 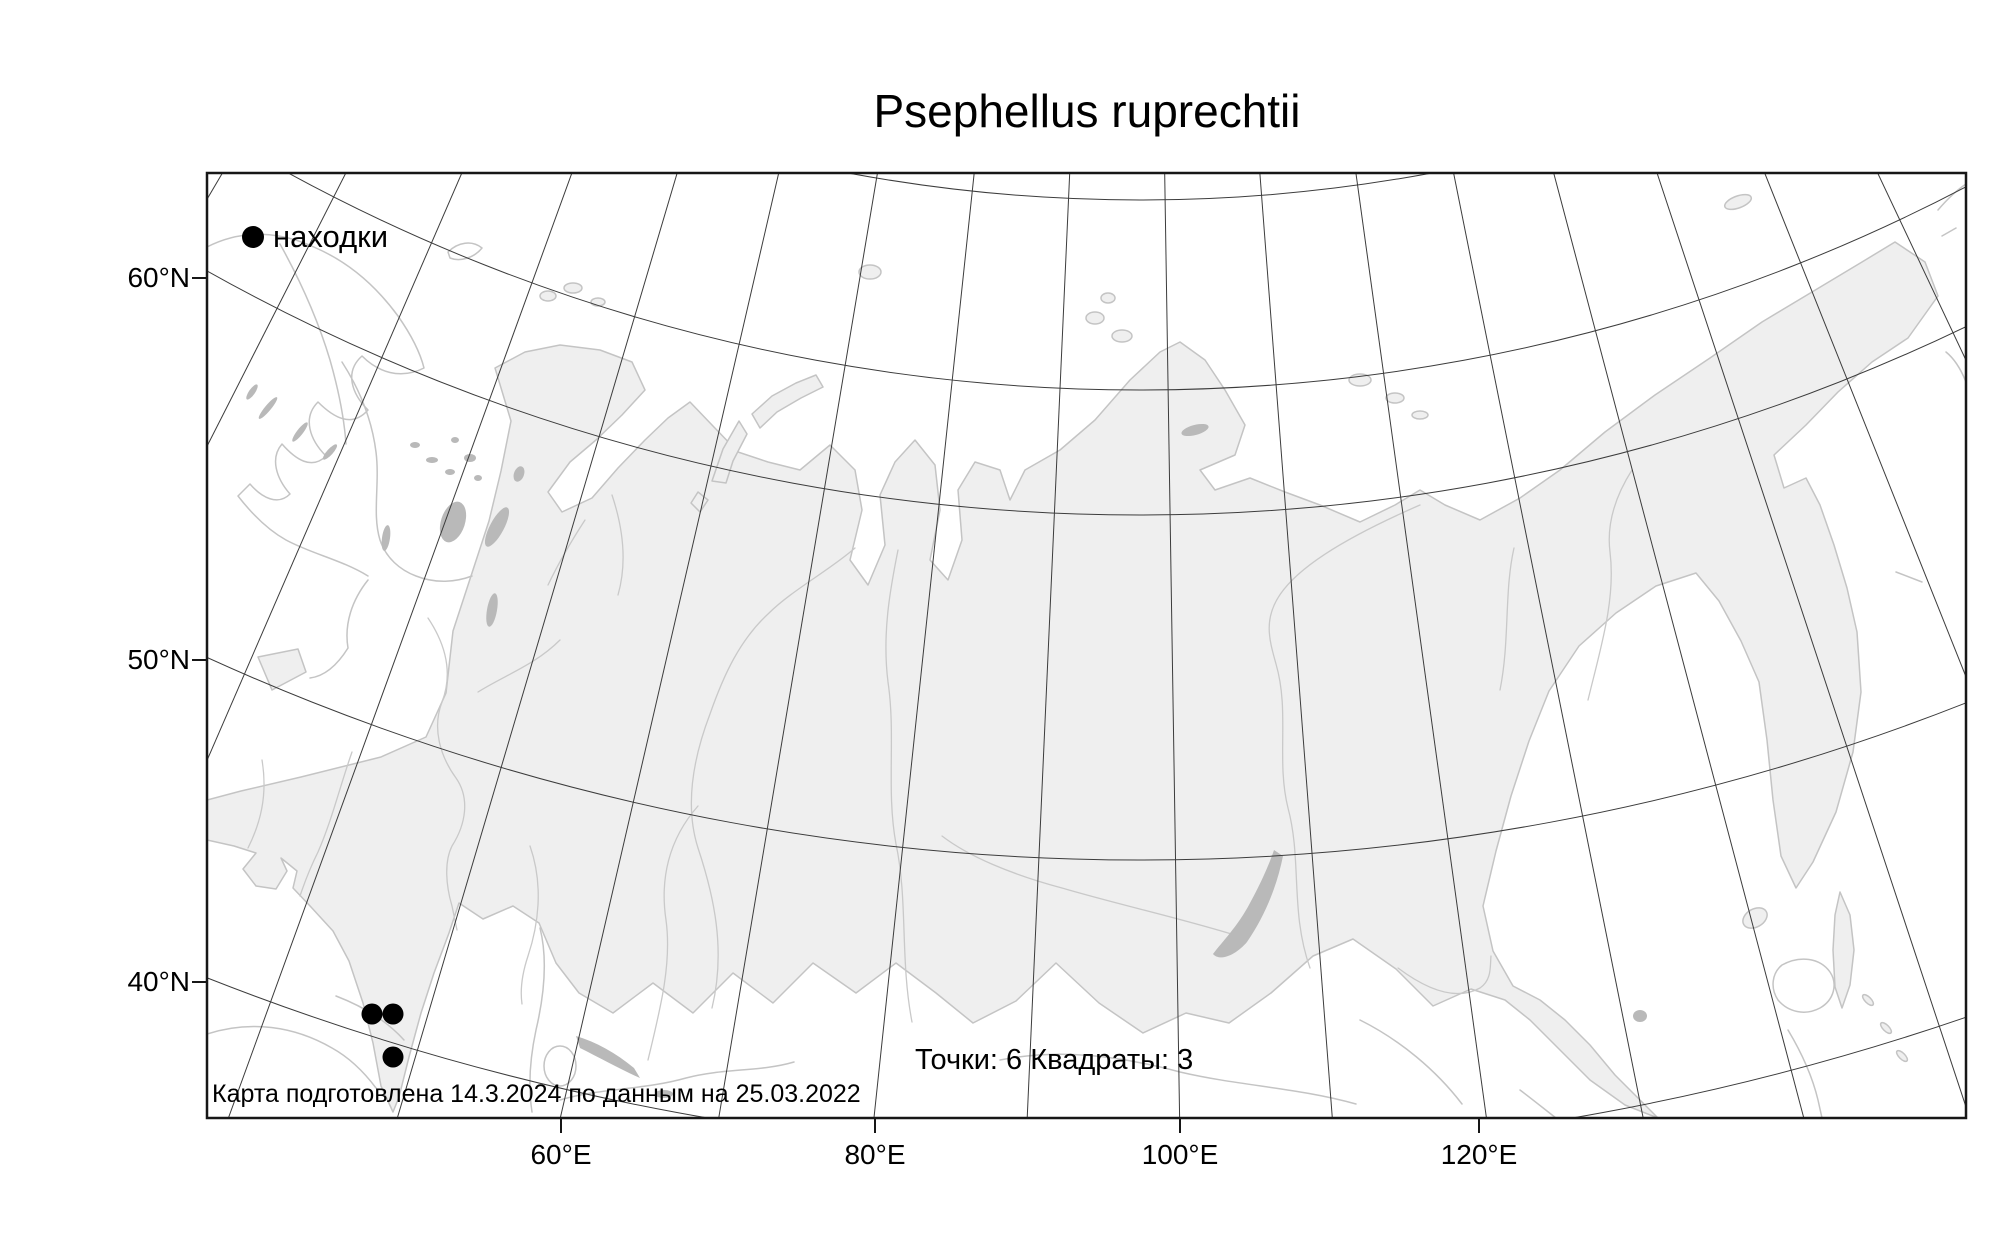 I want to click on legend: находки, so click(x=315, y=237).